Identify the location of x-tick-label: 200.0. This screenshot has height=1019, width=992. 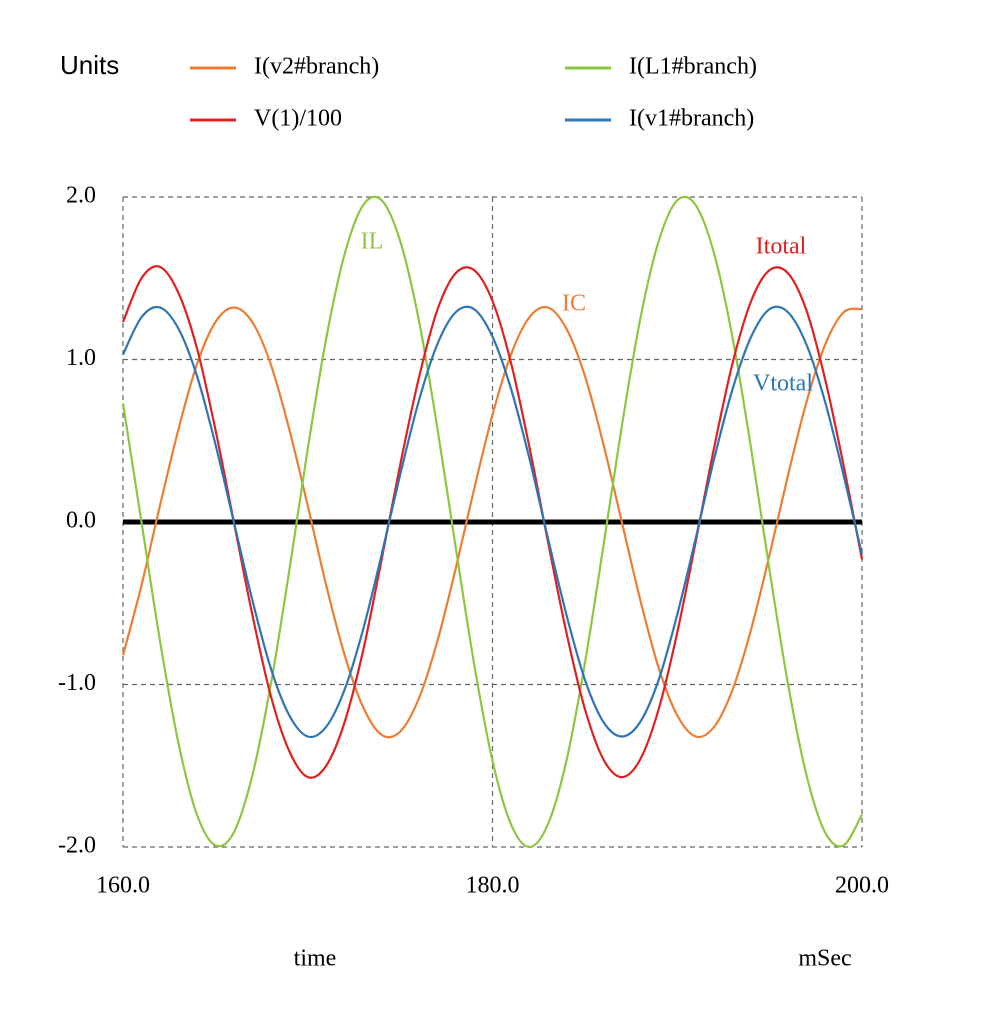
(862, 886).